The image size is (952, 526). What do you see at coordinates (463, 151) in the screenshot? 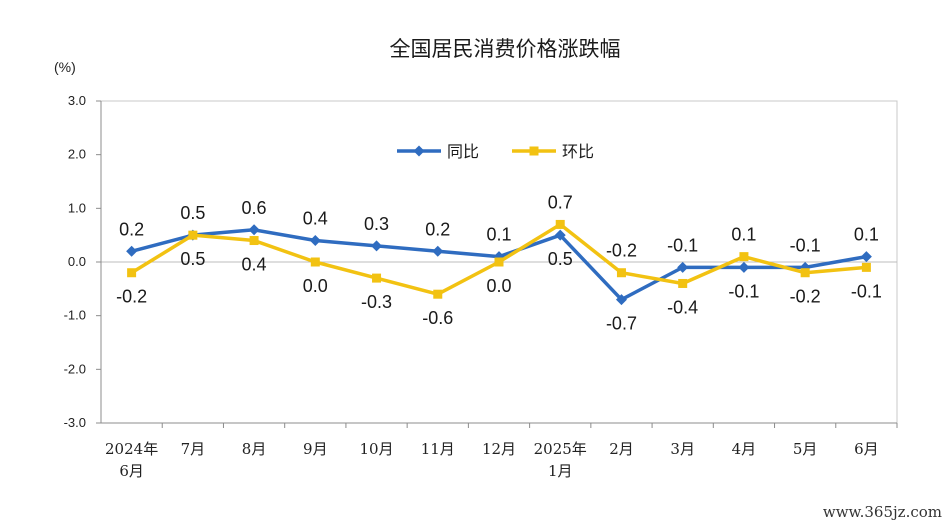
I see `legend-label-1: 同比` at bounding box center [463, 151].